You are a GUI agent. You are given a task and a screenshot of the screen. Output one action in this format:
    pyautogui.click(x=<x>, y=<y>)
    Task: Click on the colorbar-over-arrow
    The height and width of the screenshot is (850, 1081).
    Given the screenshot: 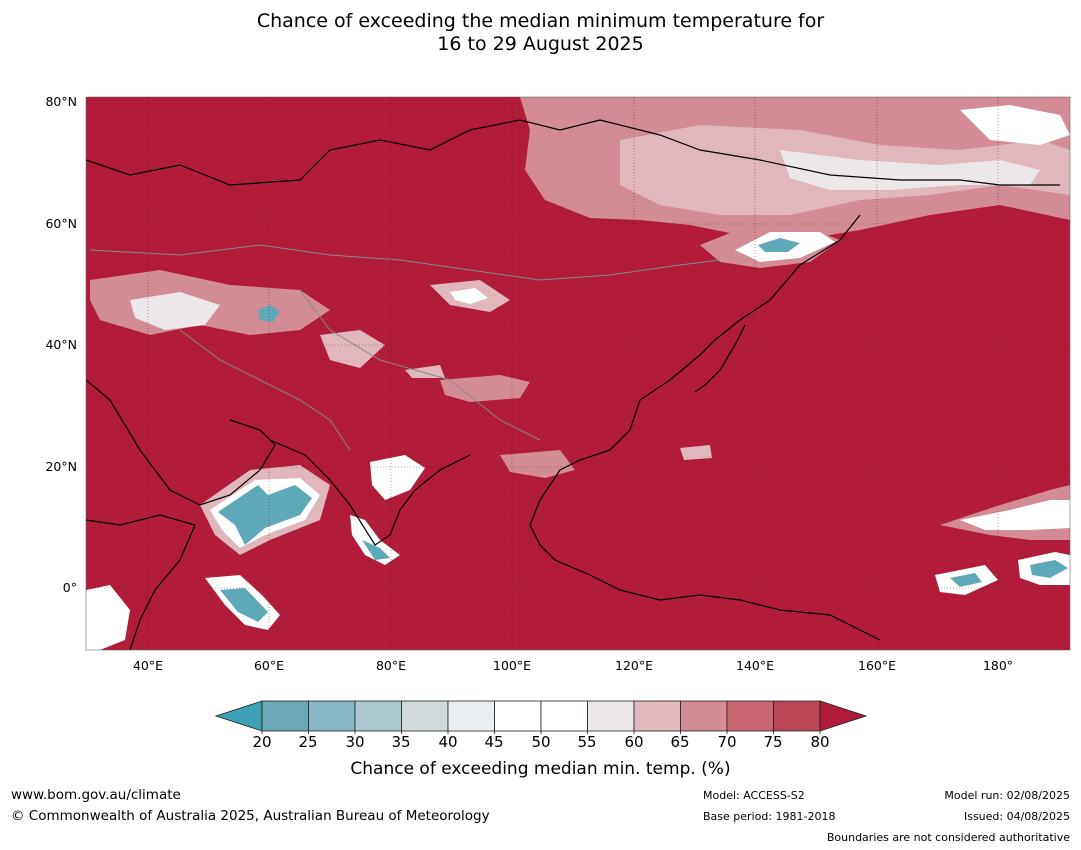 What is the action you would take?
    pyautogui.click(x=843, y=716)
    